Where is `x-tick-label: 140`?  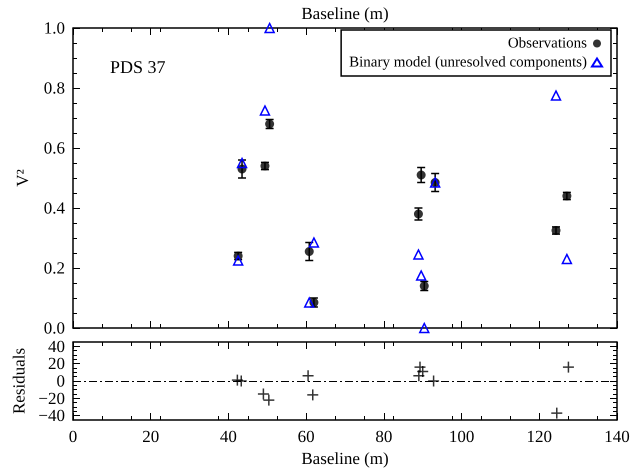 x-tick-label: 140 is located at coordinates (617, 436).